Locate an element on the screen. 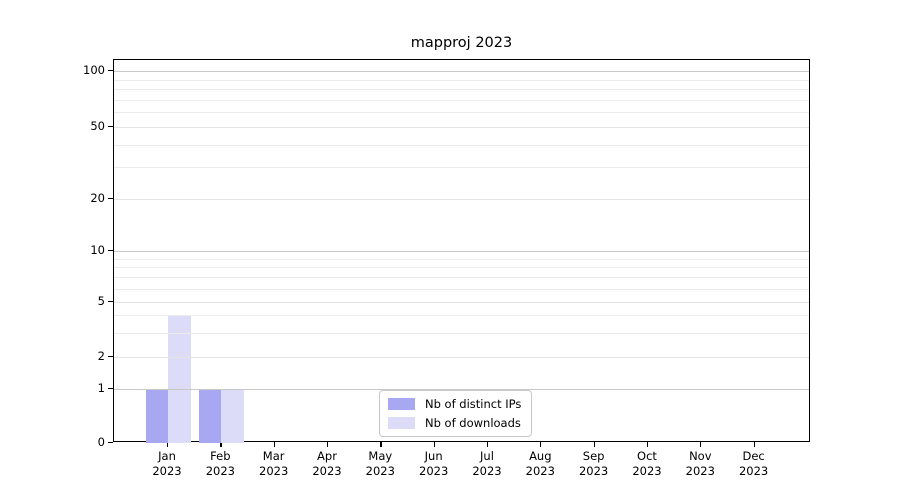  x-tick-mark-feb is located at coordinates (221, 444).